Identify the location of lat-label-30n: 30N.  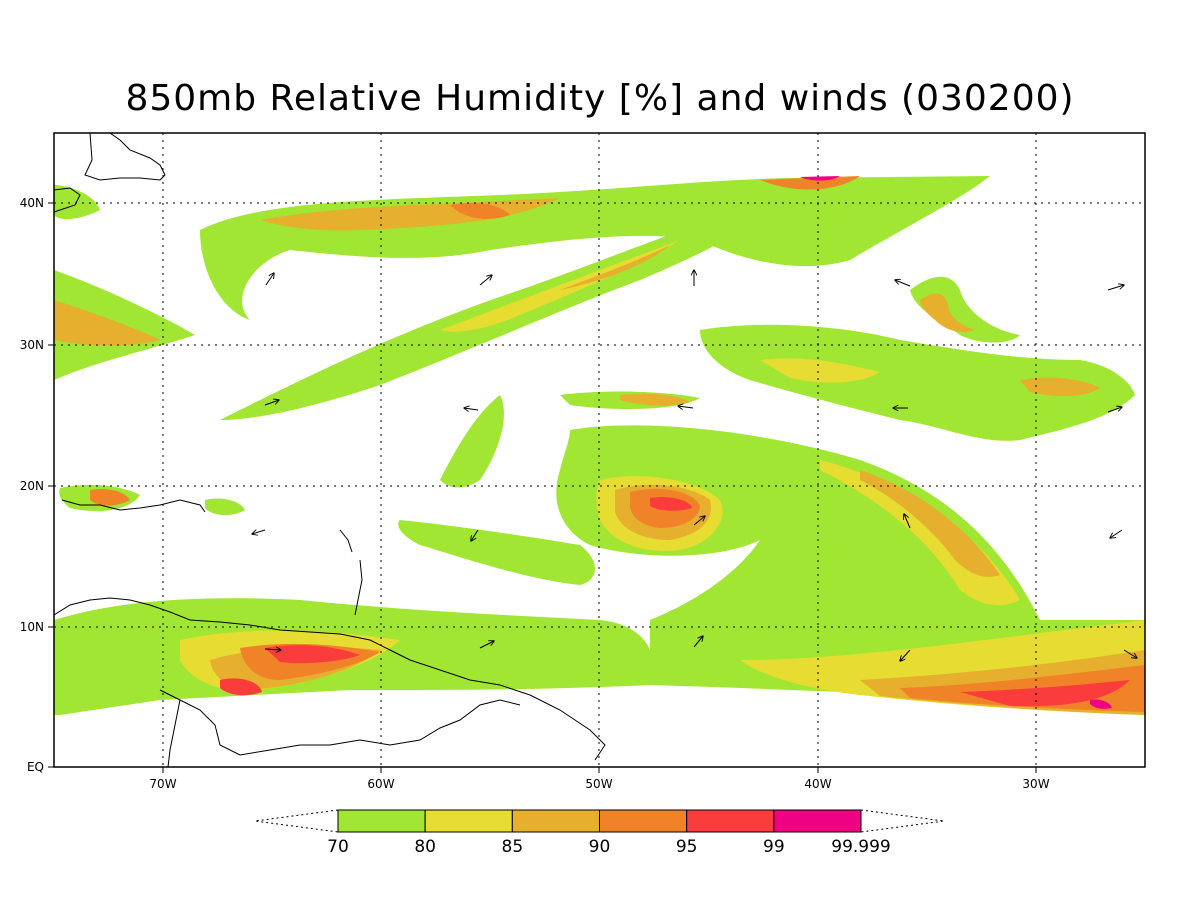
(32, 345).